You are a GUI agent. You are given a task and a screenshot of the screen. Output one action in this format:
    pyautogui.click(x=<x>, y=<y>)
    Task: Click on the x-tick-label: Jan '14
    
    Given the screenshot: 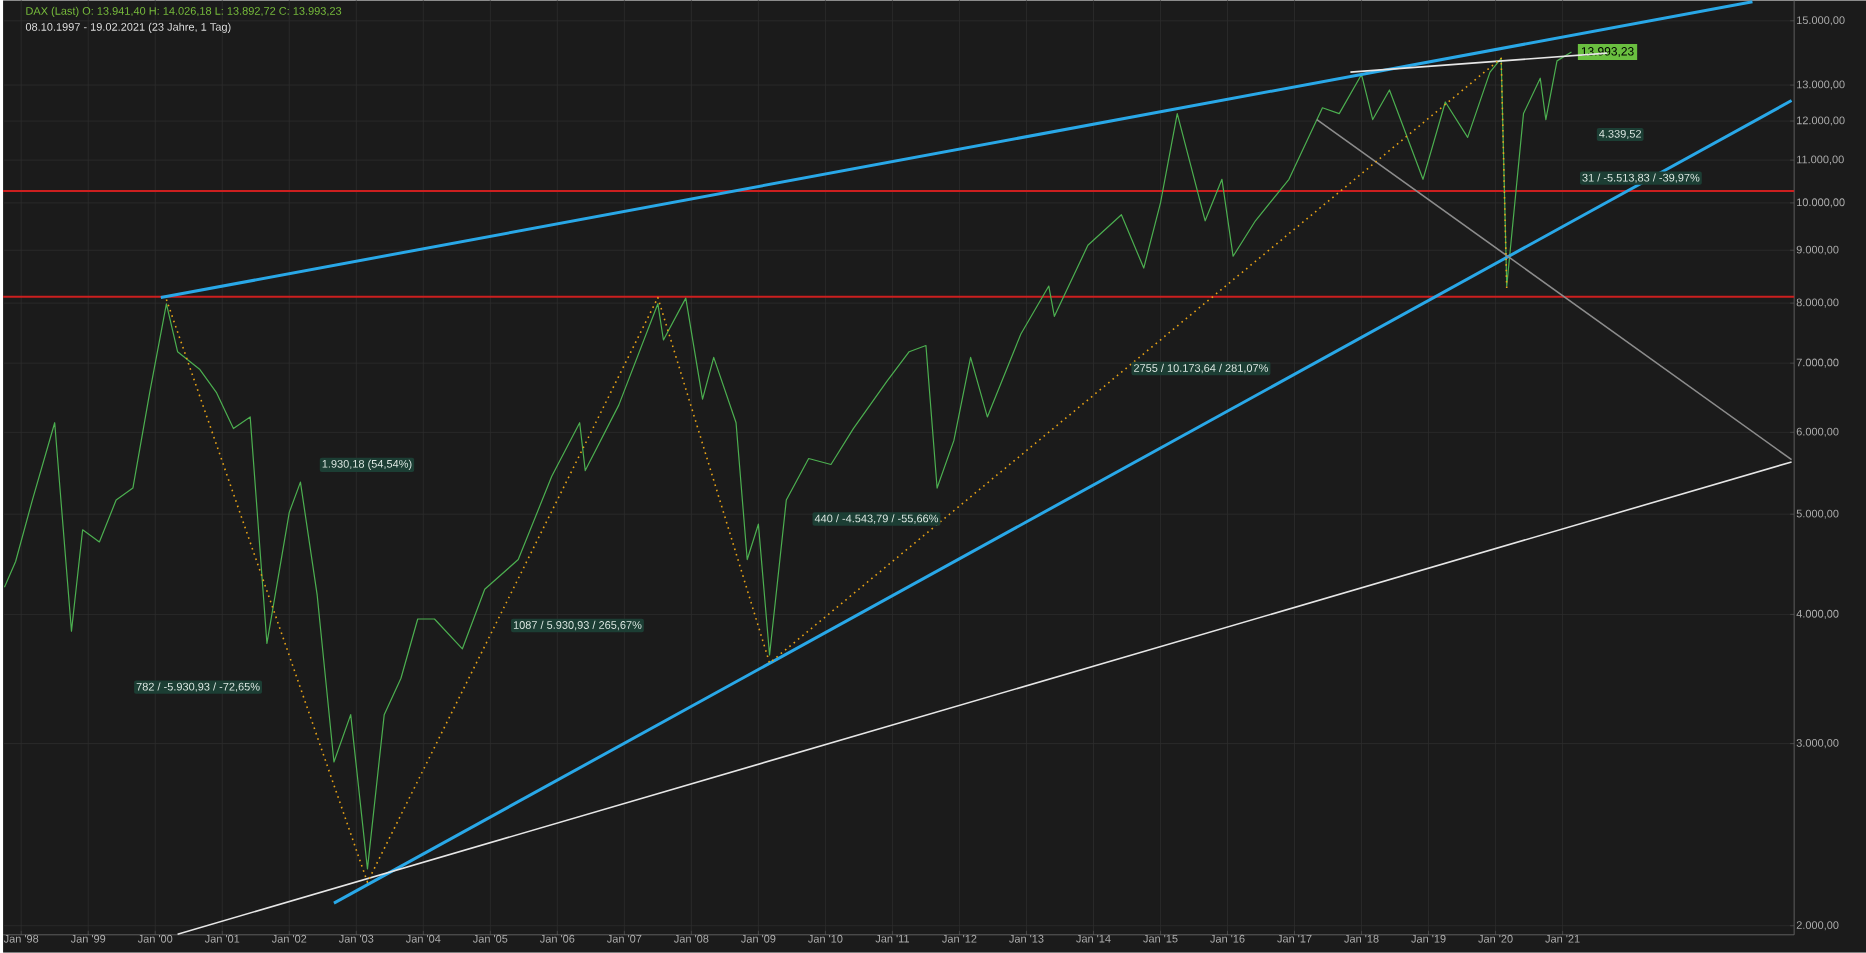 What is the action you would take?
    pyautogui.click(x=1093, y=938)
    